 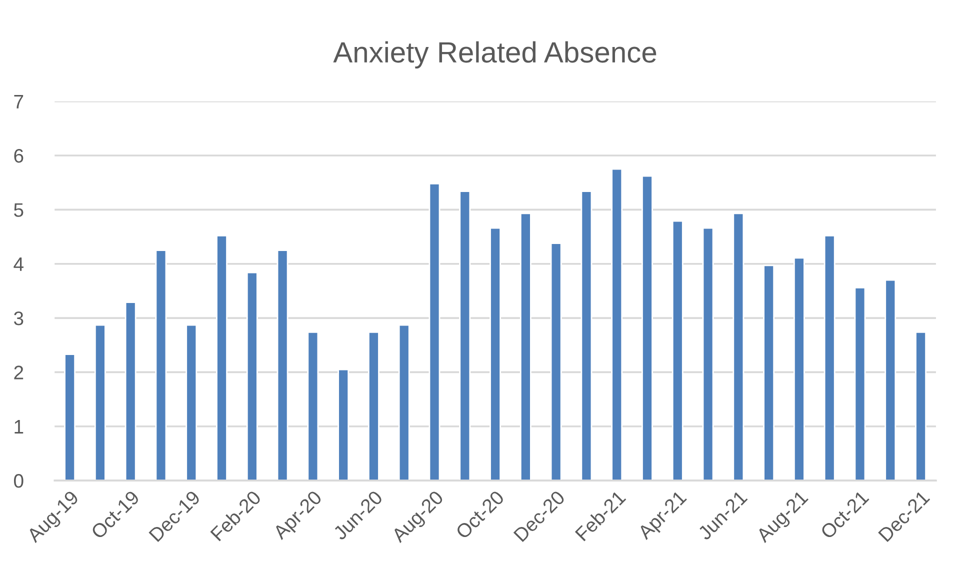 What do you see at coordinates (494, 54) in the screenshot?
I see `chart-title: Anxiety Related Absence` at bounding box center [494, 54].